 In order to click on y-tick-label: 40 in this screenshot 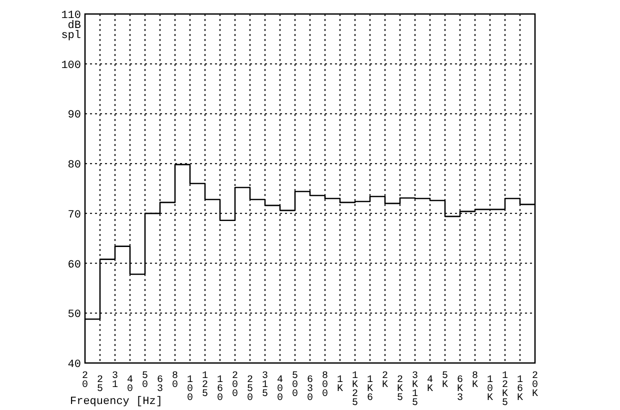, I will do `click(74, 365)`.